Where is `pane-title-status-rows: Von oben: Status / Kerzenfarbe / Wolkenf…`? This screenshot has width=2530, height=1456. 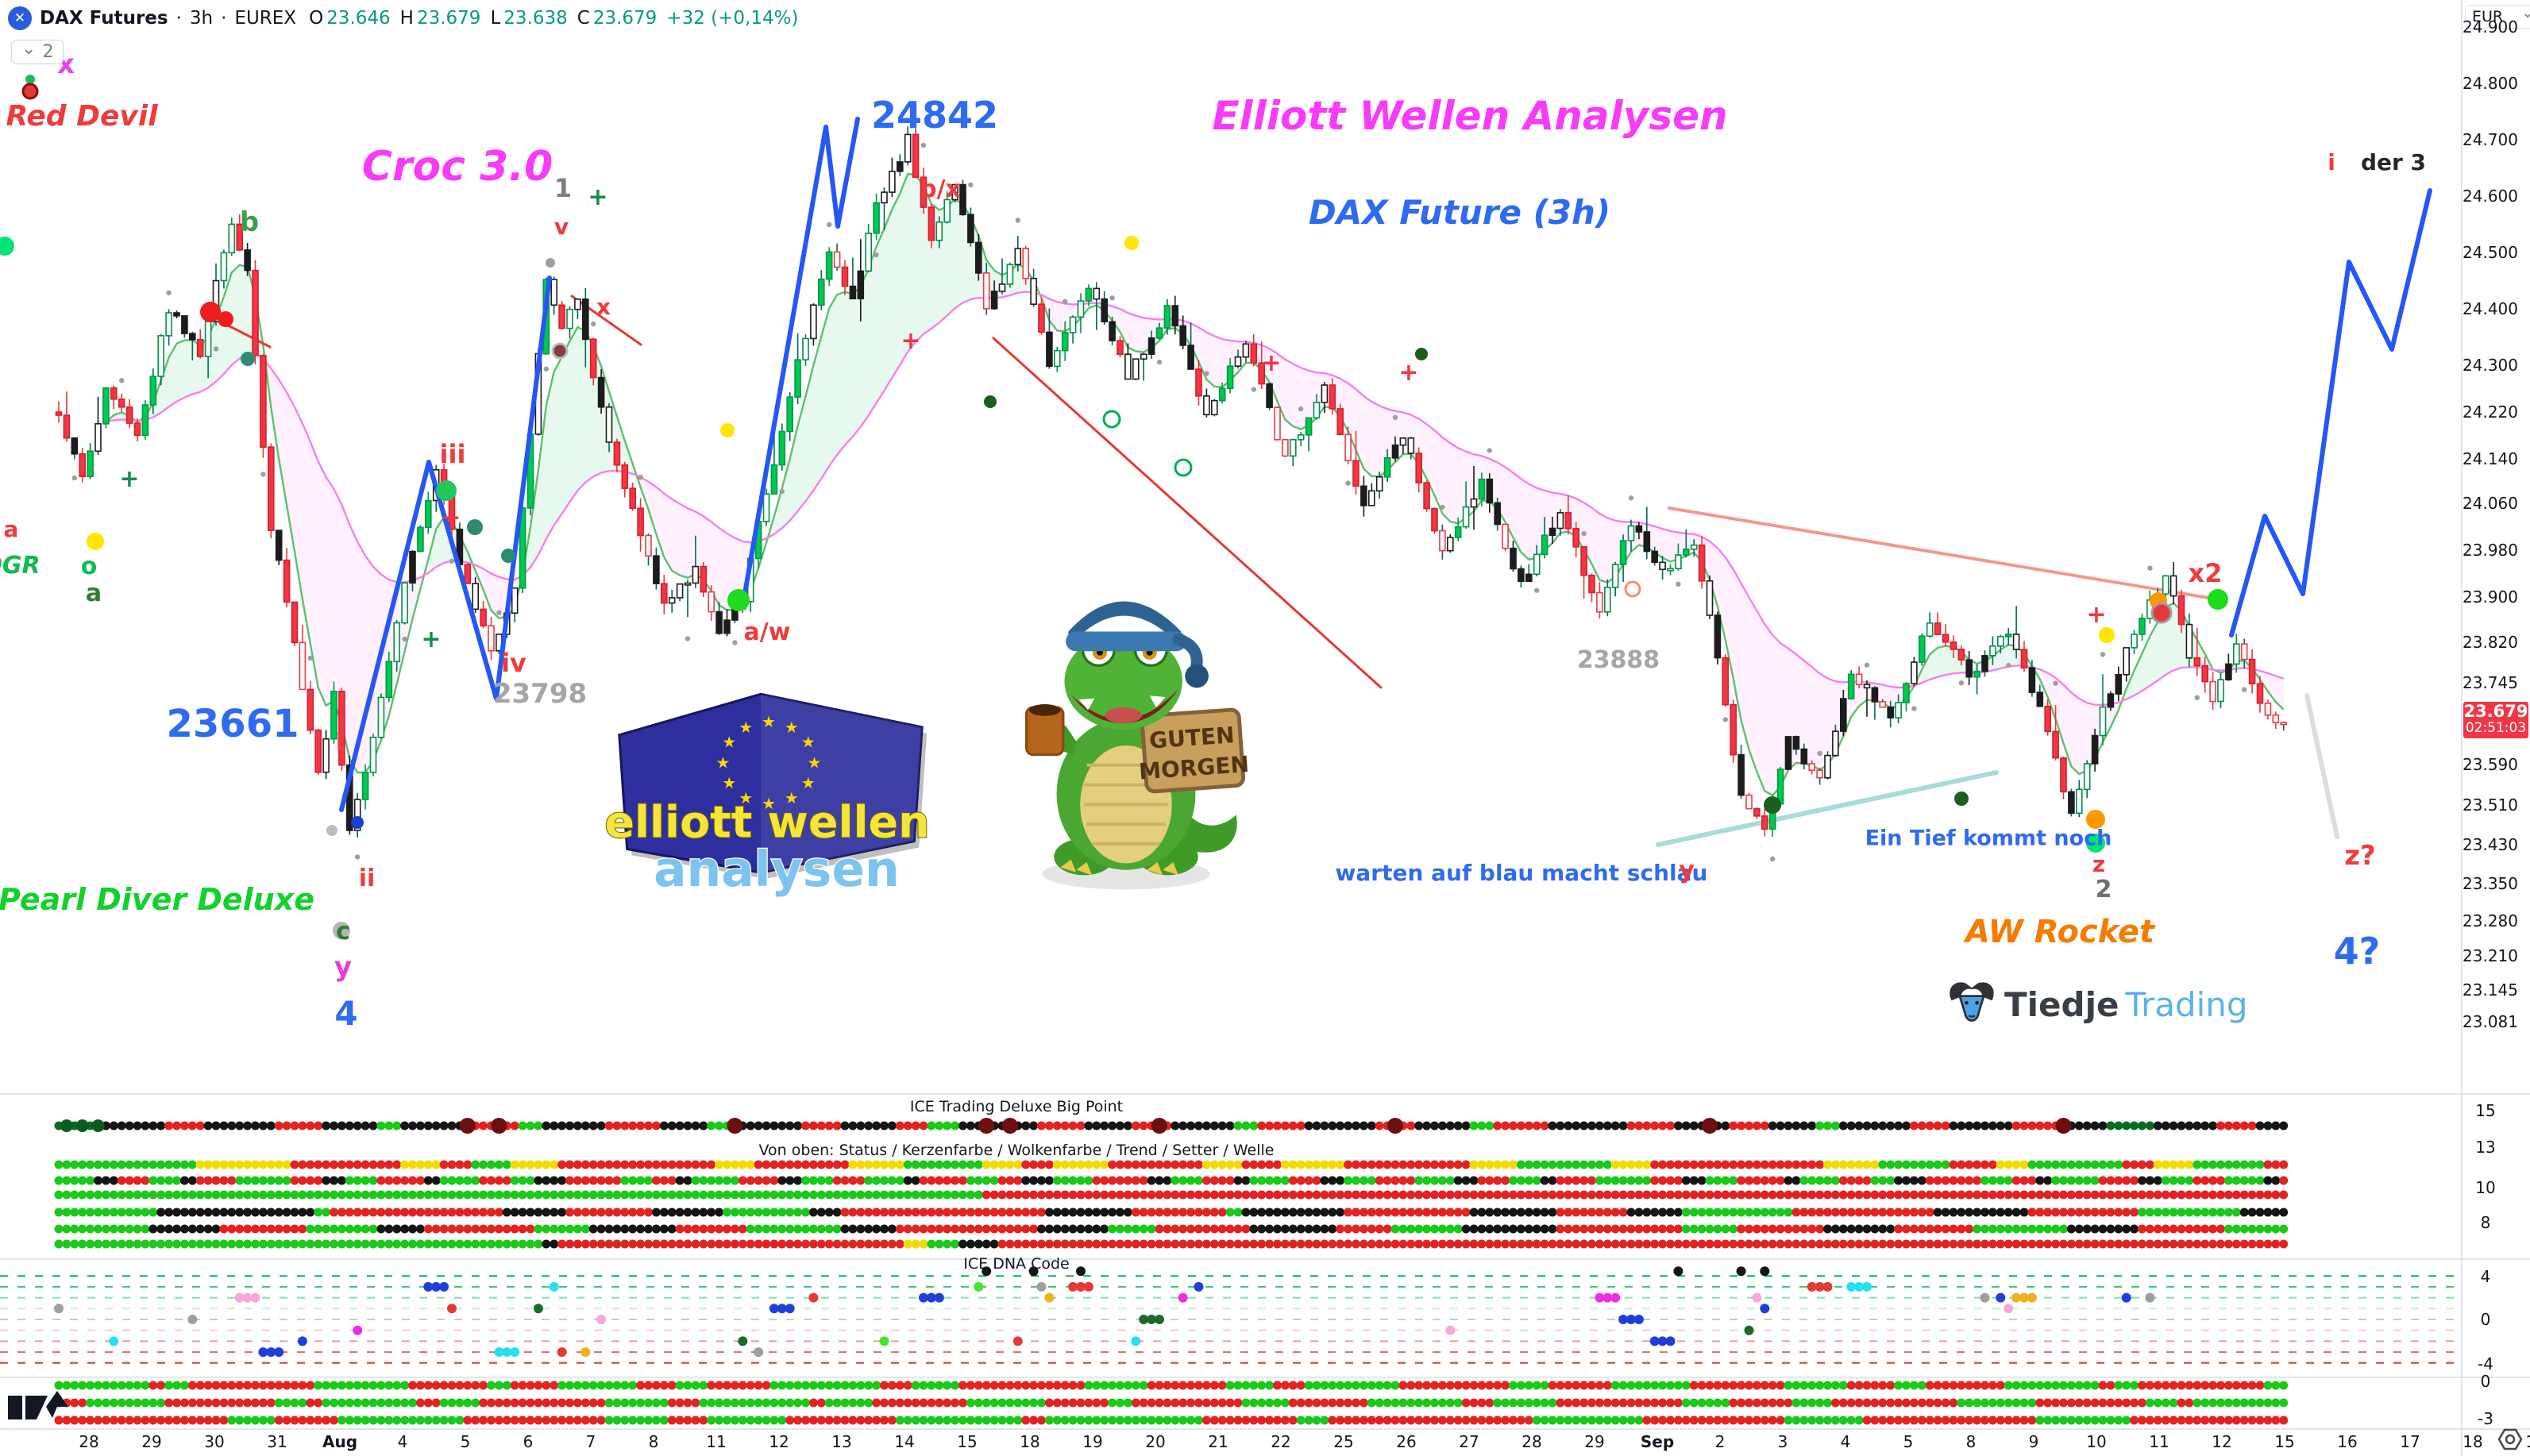 pane-title-status-rows: Von oben: Status / Kerzenfarbe / Wolkenf… is located at coordinates (1016, 1150).